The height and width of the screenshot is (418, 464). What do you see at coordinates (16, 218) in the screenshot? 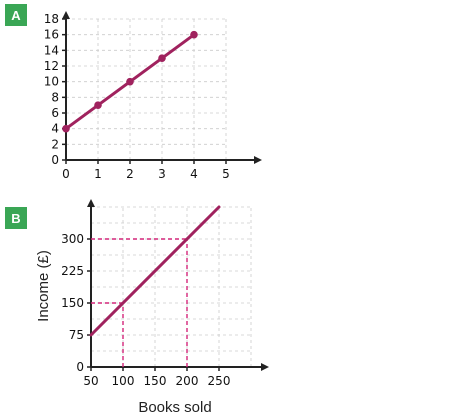
I see `panel-badge-b: B` at bounding box center [16, 218].